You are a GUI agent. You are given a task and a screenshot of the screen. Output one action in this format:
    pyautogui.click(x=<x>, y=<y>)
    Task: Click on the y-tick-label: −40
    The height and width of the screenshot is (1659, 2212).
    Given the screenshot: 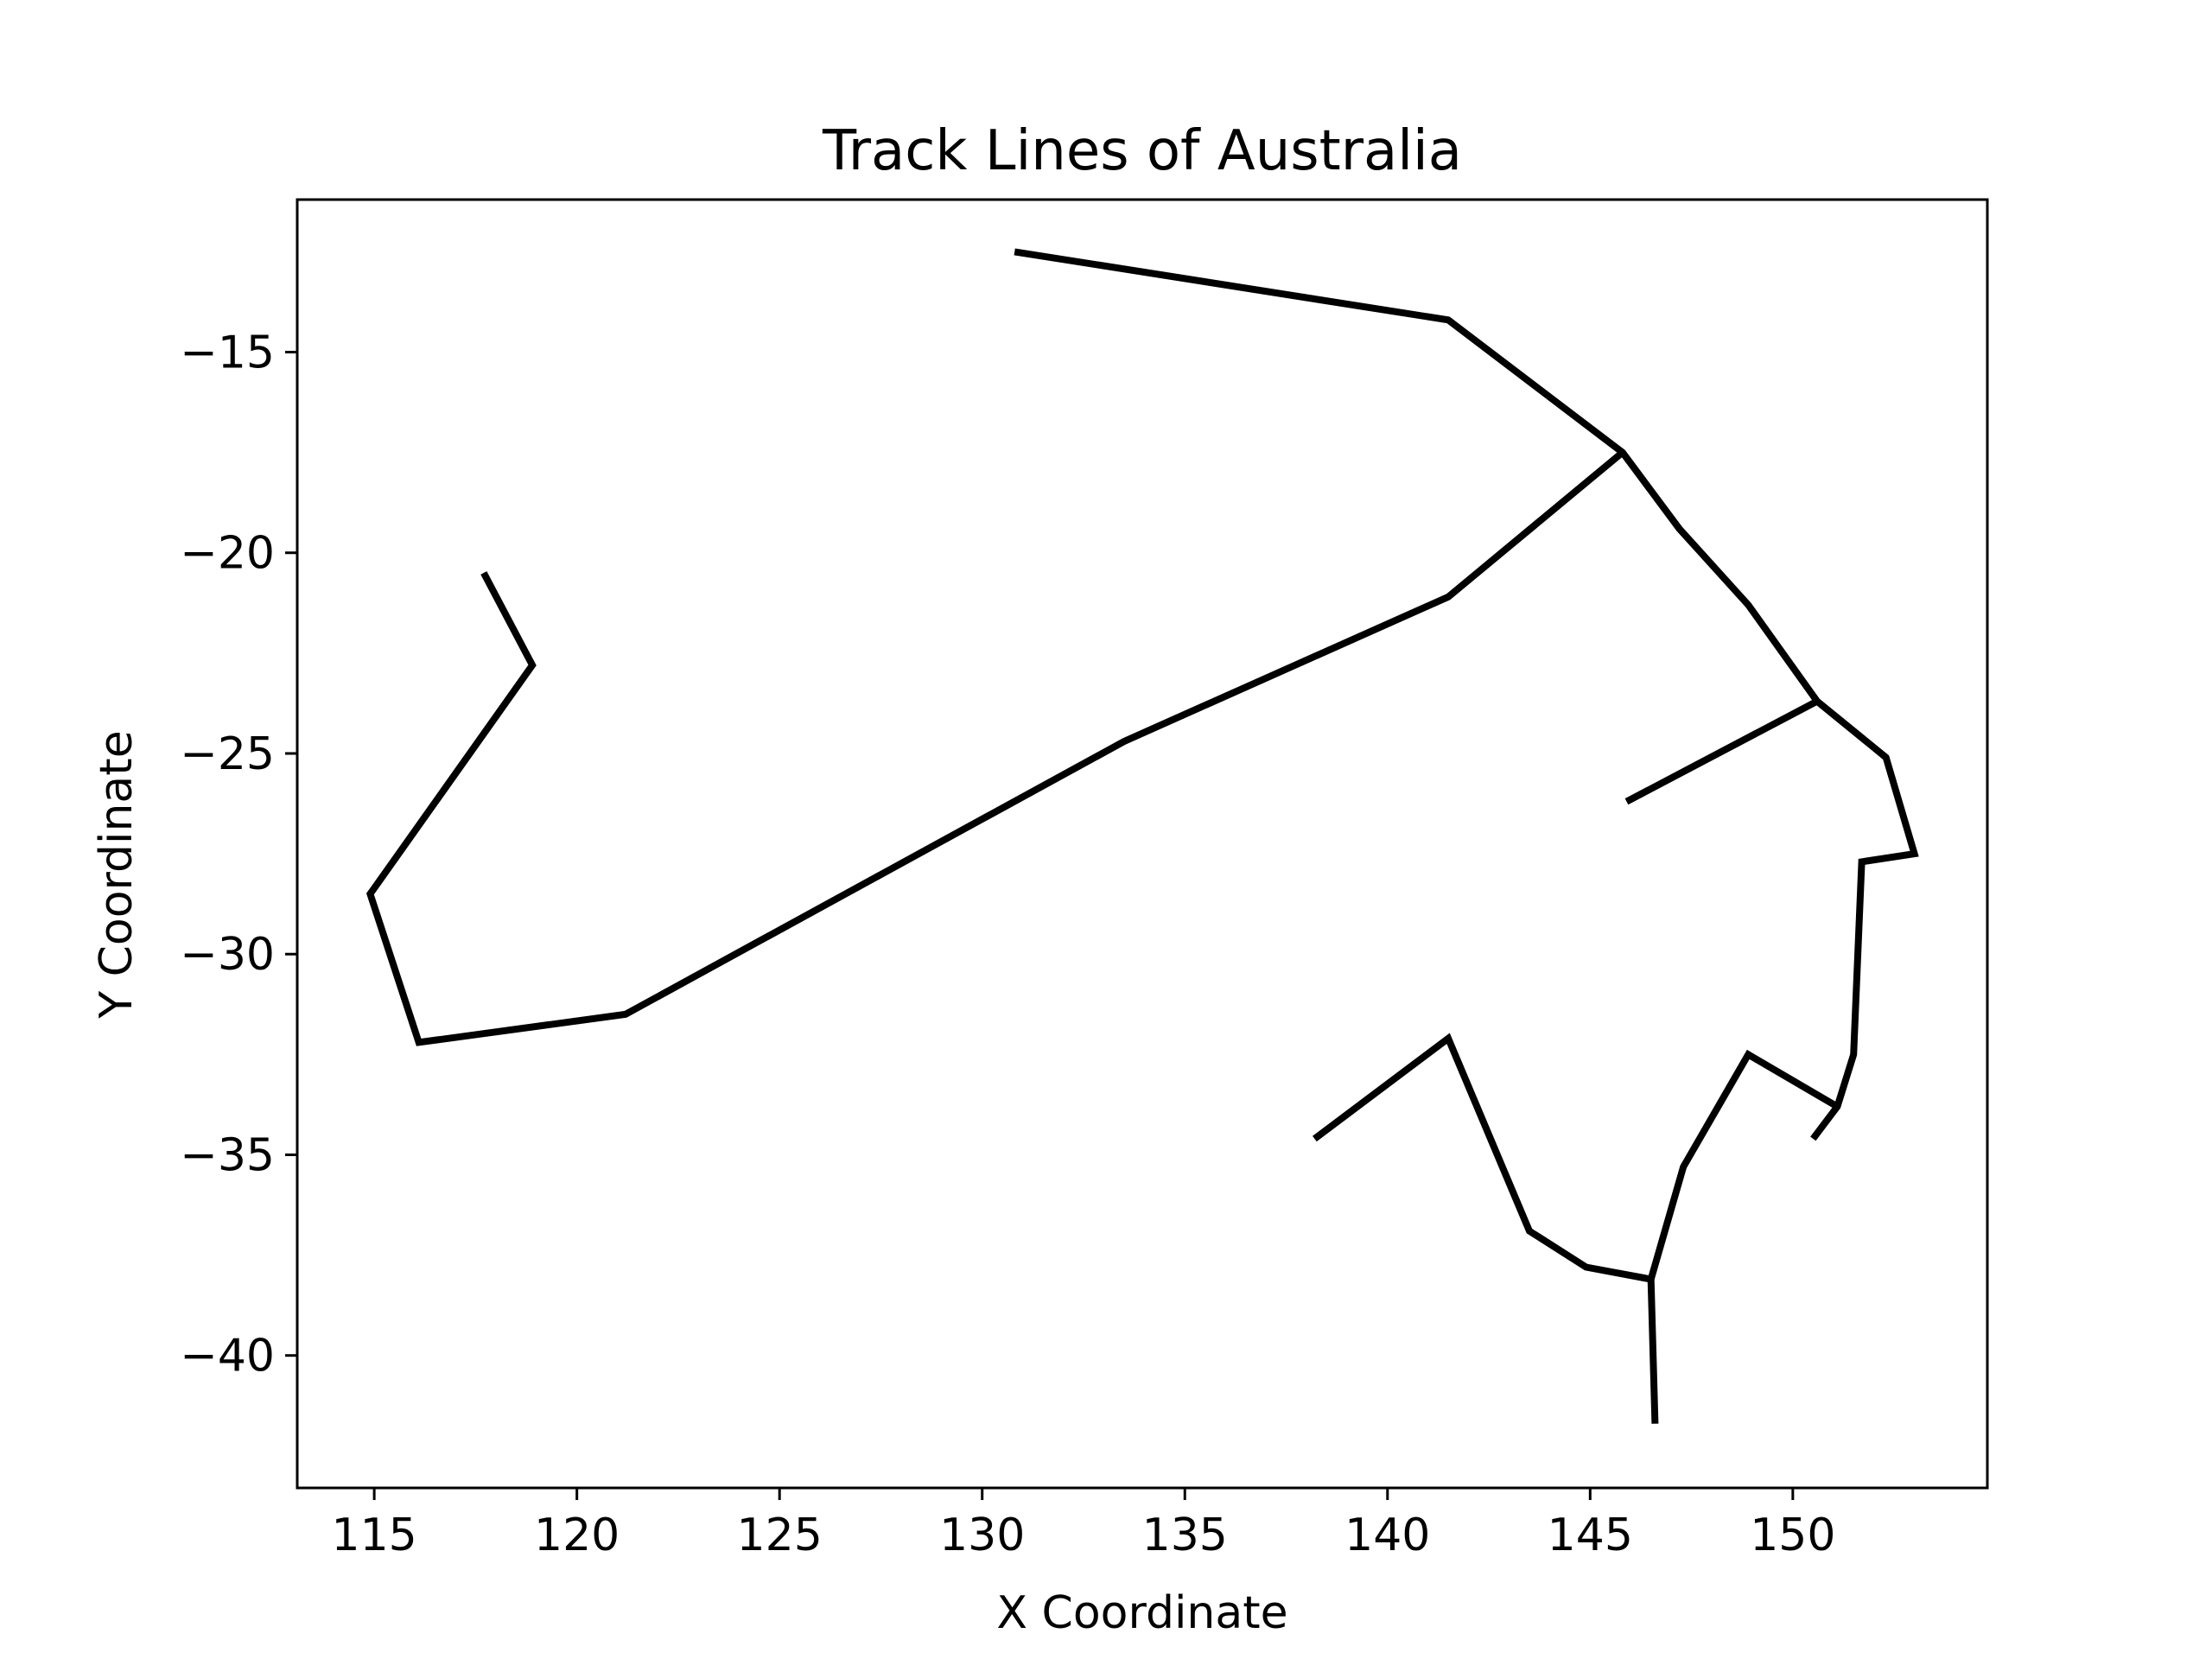 What is the action you would take?
    pyautogui.click(x=227, y=1356)
    